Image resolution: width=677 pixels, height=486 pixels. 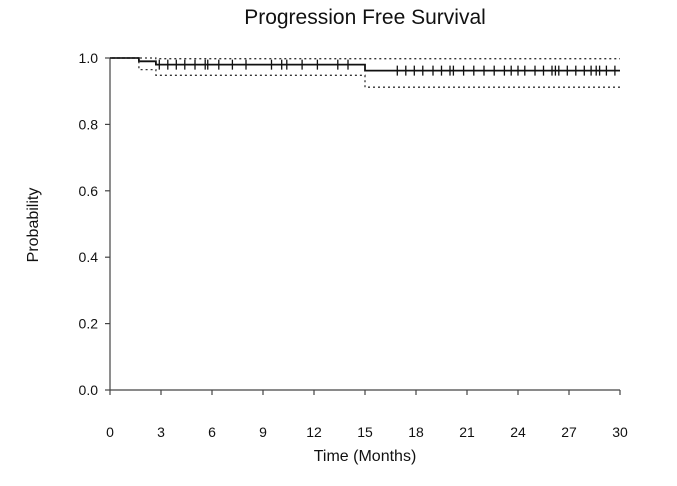 What do you see at coordinates (263, 432) in the screenshot?
I see `x-tick-label: 9` at bounding box center [263, 432].